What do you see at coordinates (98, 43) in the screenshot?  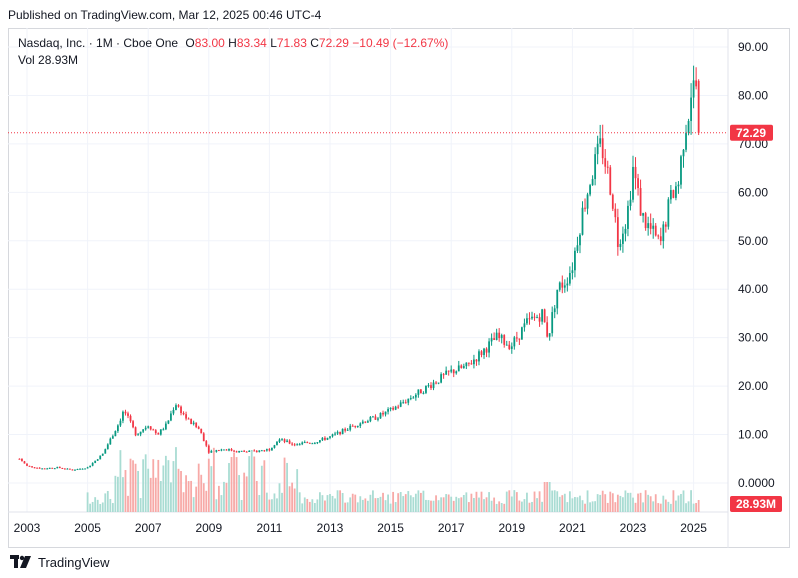 I see `symbol-label: Nasdaq, Inc. · 1M · Cboe One` at bounding box center [98, 43].